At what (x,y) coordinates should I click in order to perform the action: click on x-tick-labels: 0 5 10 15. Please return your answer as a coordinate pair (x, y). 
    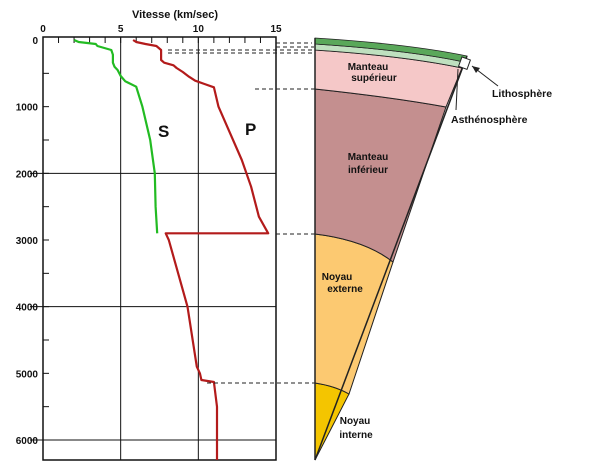
    Looking at the image, I should click on (161, 29).